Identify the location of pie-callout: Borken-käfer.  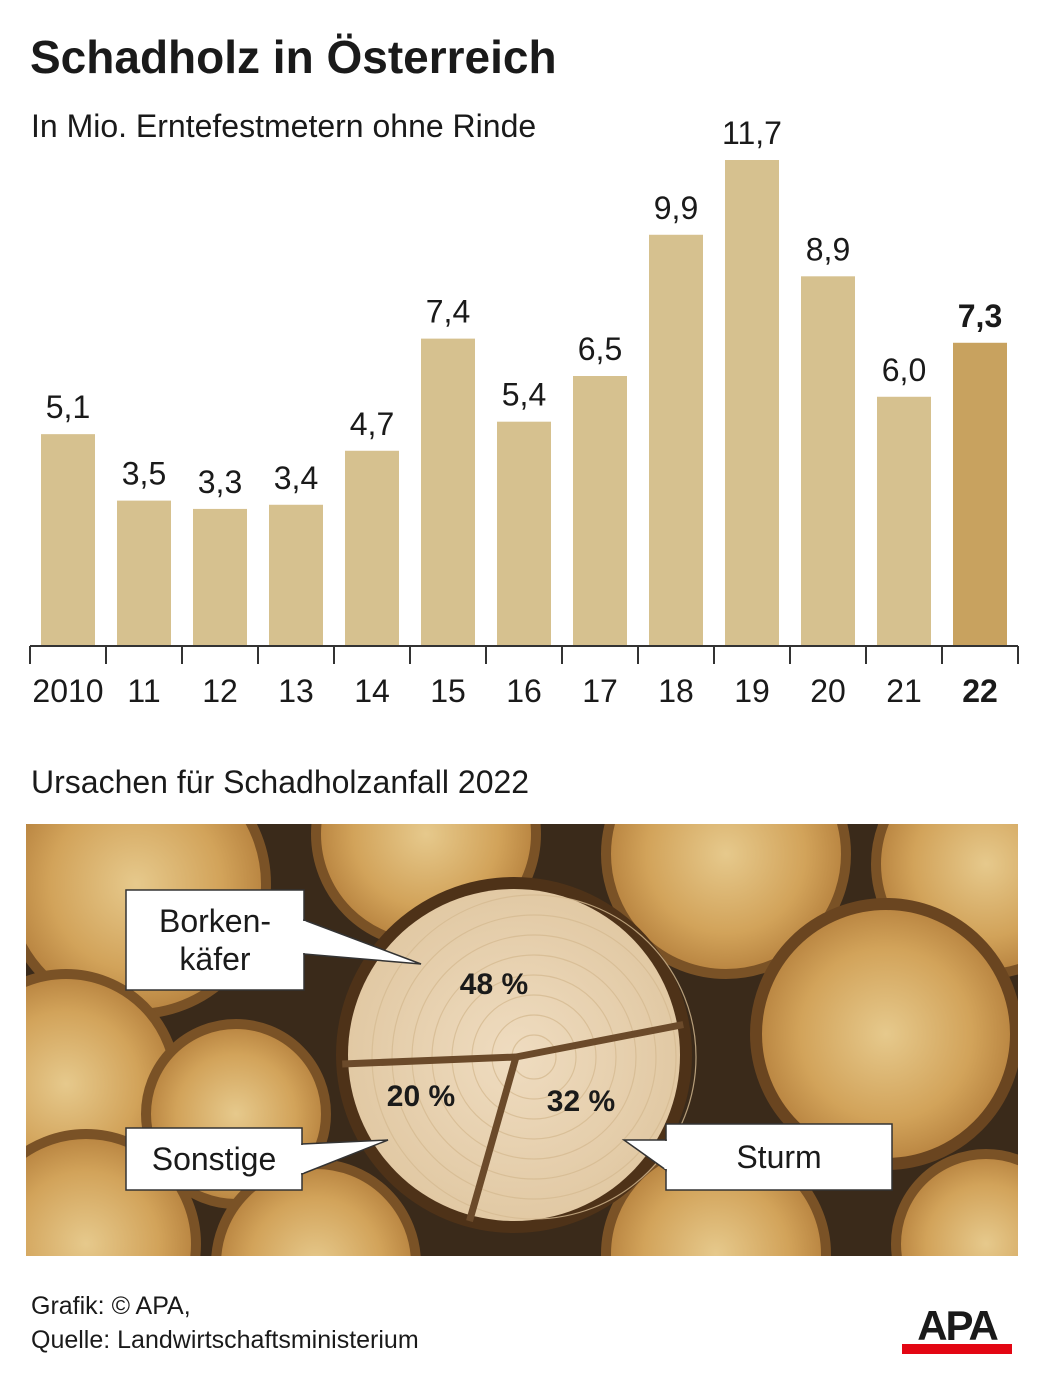
(273, 940).